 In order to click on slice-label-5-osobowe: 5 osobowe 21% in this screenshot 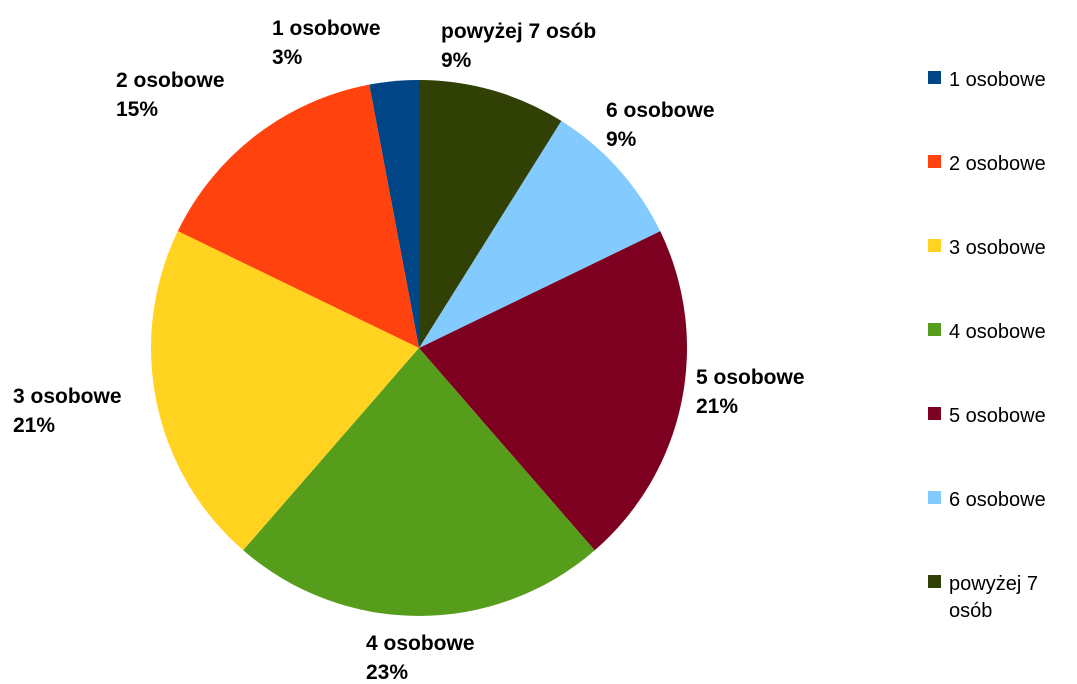, I will do `click(750, 392)`.